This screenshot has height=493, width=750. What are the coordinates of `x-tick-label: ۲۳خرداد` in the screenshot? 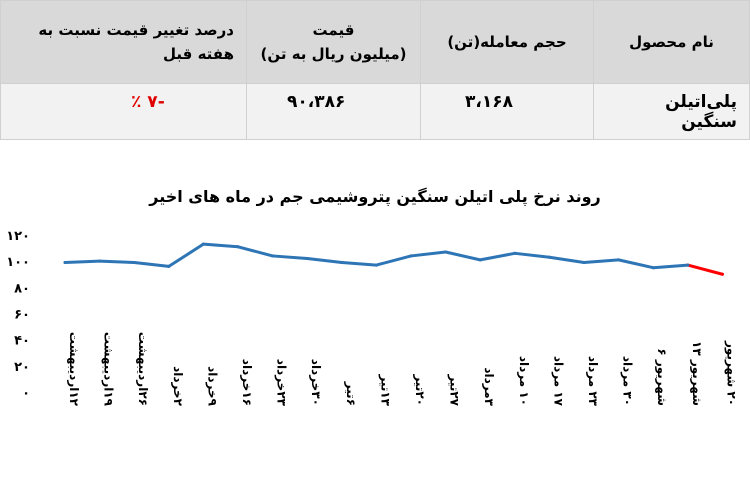 It's located at (282, 383).